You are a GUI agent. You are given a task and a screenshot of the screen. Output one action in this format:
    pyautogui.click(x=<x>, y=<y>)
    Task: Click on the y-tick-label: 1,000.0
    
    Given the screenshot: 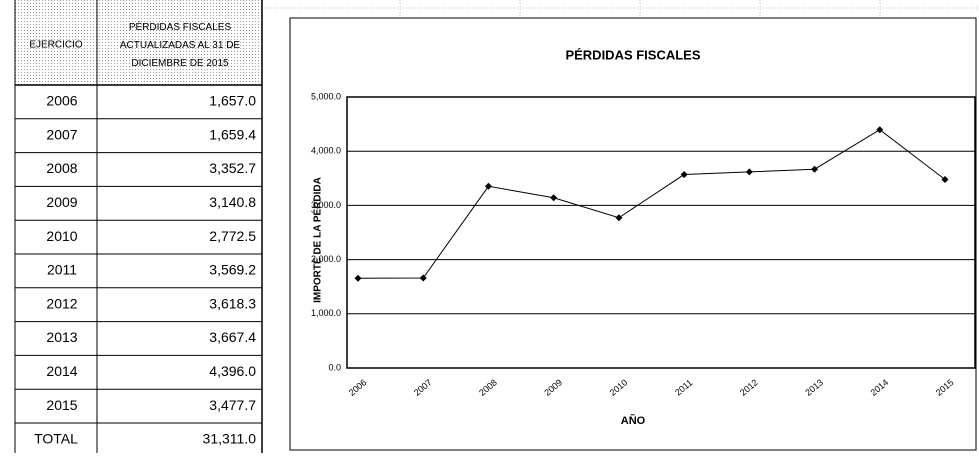 What is the action you would take?
    pyautogui.click(x=326, y=313)
    